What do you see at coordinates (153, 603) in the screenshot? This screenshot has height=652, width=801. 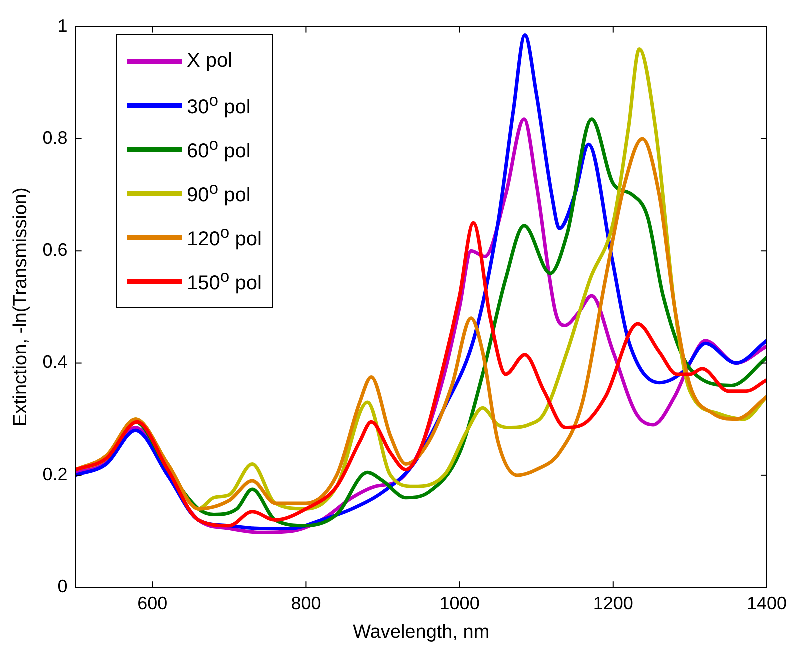 I see `x-tick-label: 600` at bounding box center [153, 603].